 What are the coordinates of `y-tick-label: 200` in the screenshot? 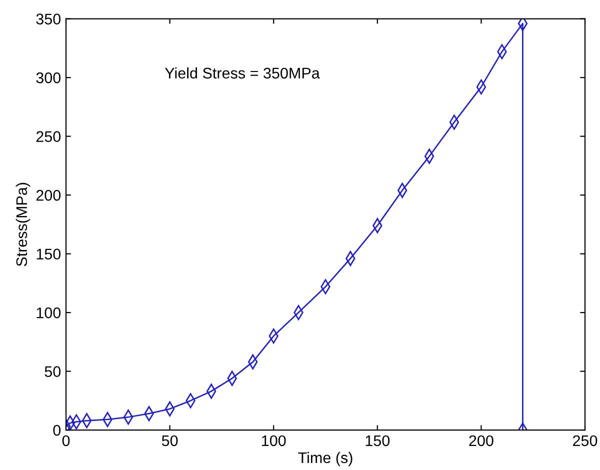 It's located at (48, 195).